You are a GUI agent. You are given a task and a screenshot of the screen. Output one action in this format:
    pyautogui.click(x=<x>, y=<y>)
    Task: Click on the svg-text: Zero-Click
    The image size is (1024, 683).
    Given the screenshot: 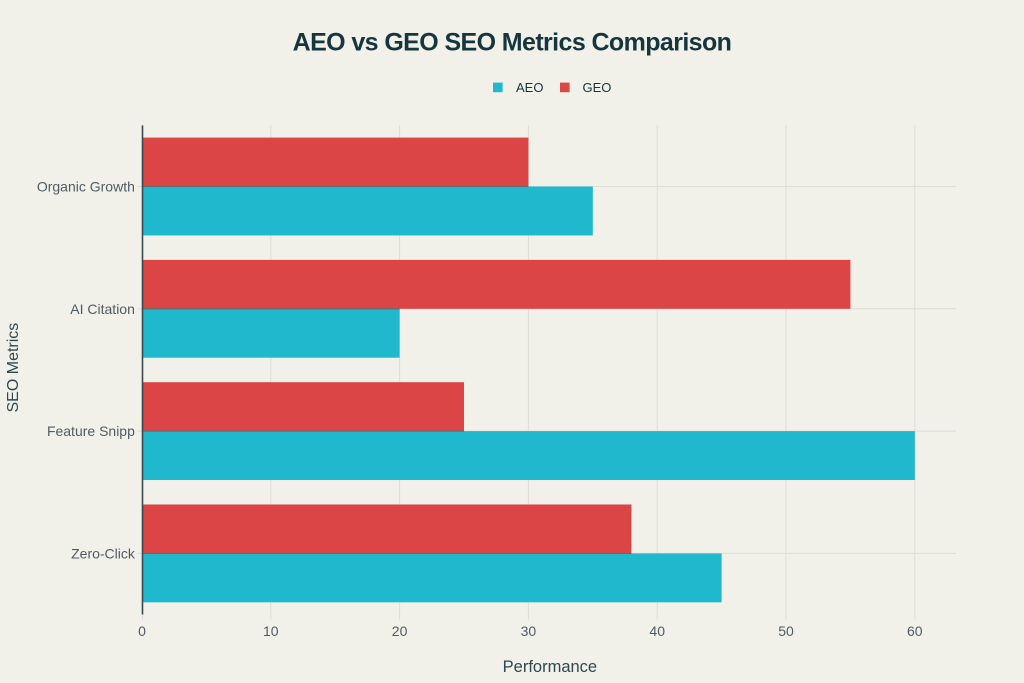 What is the action you would take?
    pyautogui.click(x=103, y=554)
    